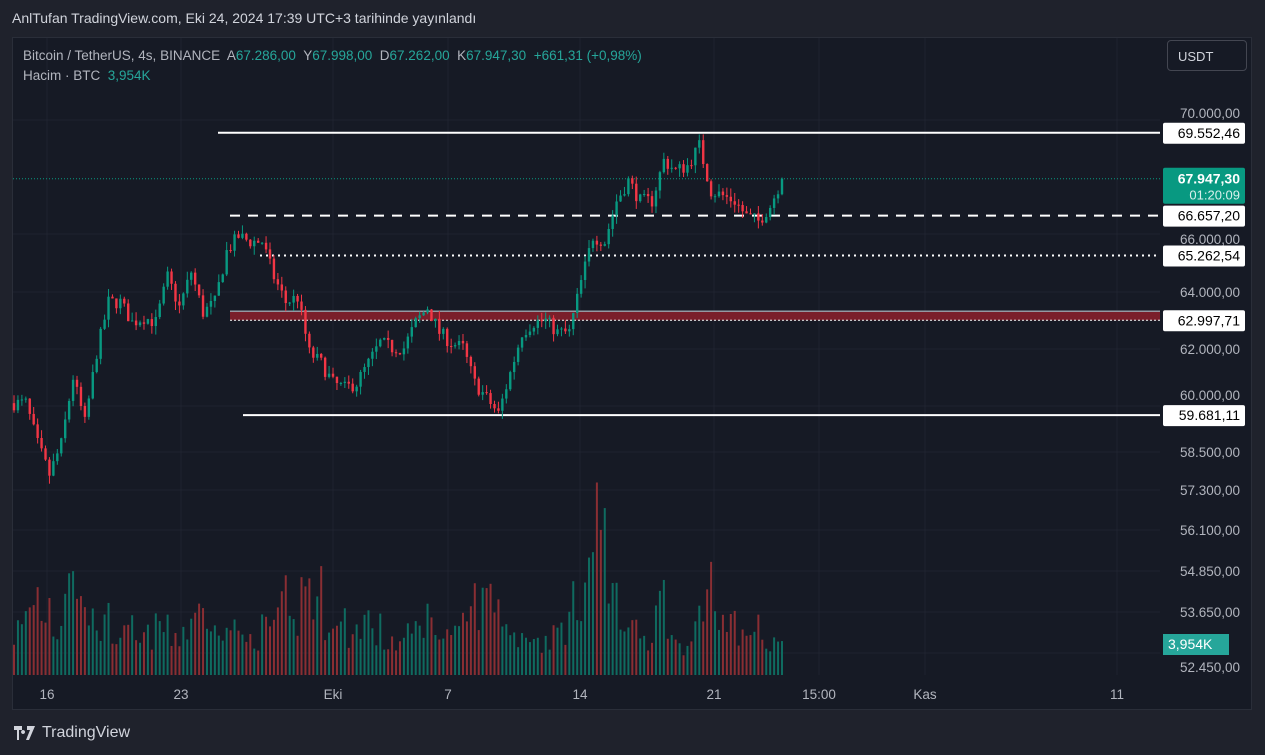 The width and height of the screenshot is (1265, 755). I want to click on time-tick-label: 14, so click(580, 694).